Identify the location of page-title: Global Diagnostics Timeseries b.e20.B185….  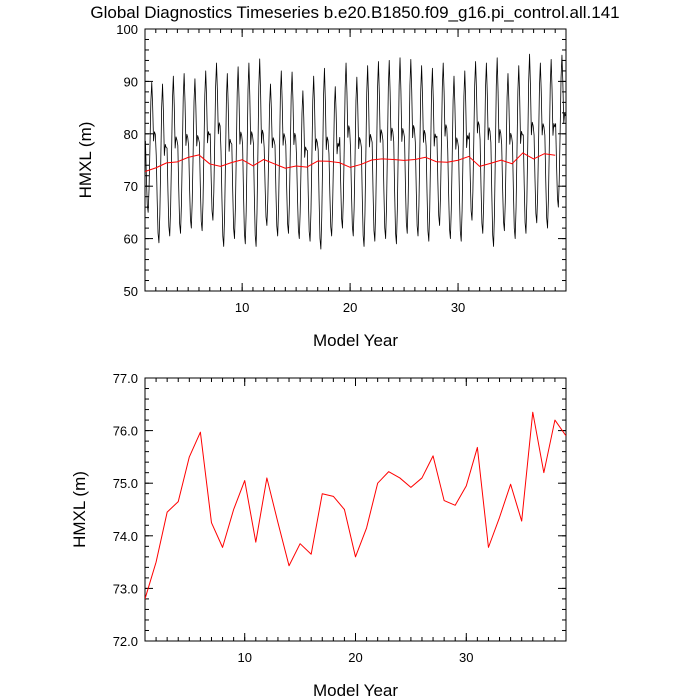
(354, 12).